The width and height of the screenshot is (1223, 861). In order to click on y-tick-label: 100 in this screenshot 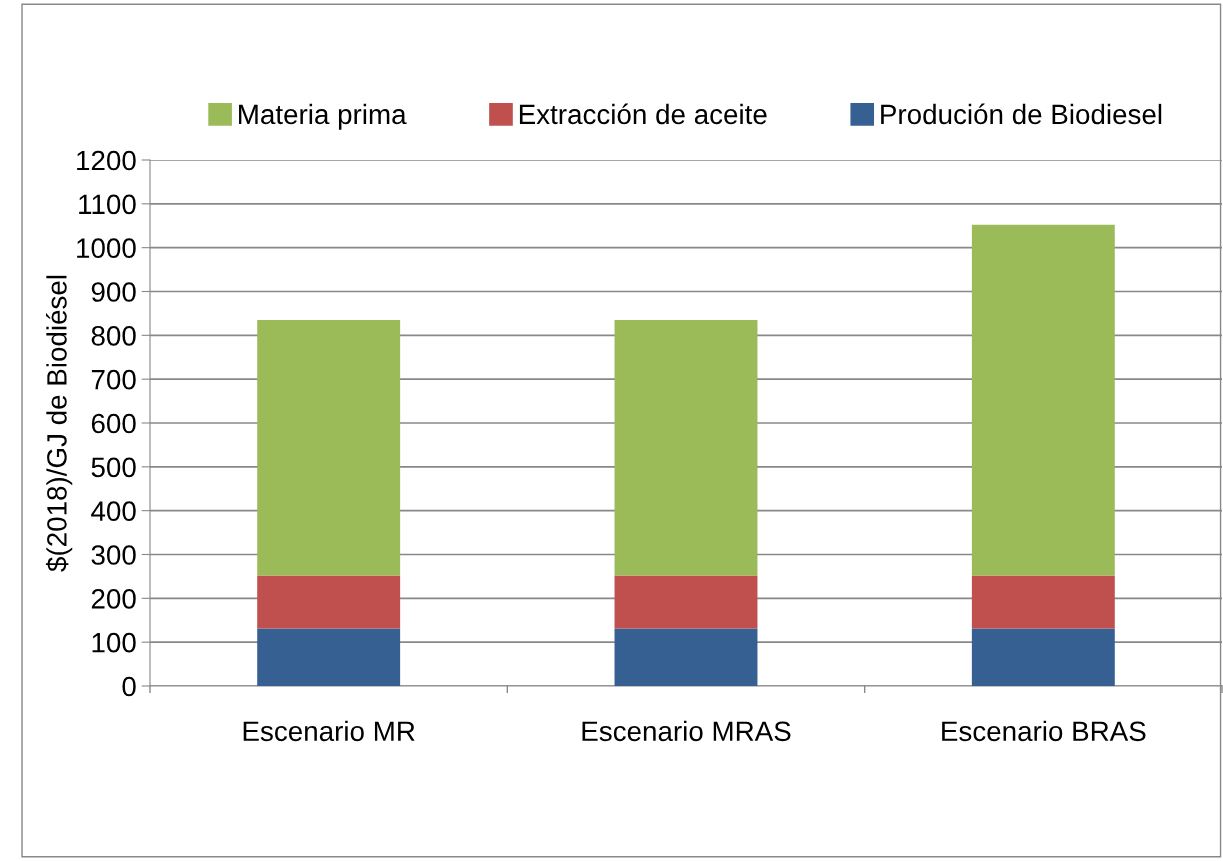, I will do `click(114, 642)`.